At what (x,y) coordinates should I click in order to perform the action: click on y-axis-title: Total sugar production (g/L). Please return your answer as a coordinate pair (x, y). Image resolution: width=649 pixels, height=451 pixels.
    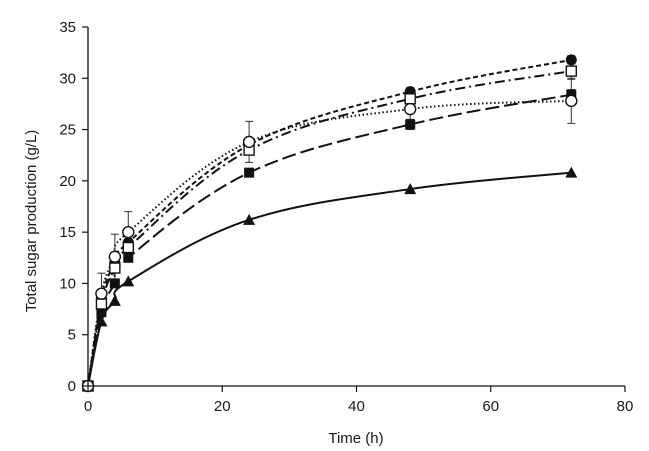
    Looking at the image, I should click on (31, 221).